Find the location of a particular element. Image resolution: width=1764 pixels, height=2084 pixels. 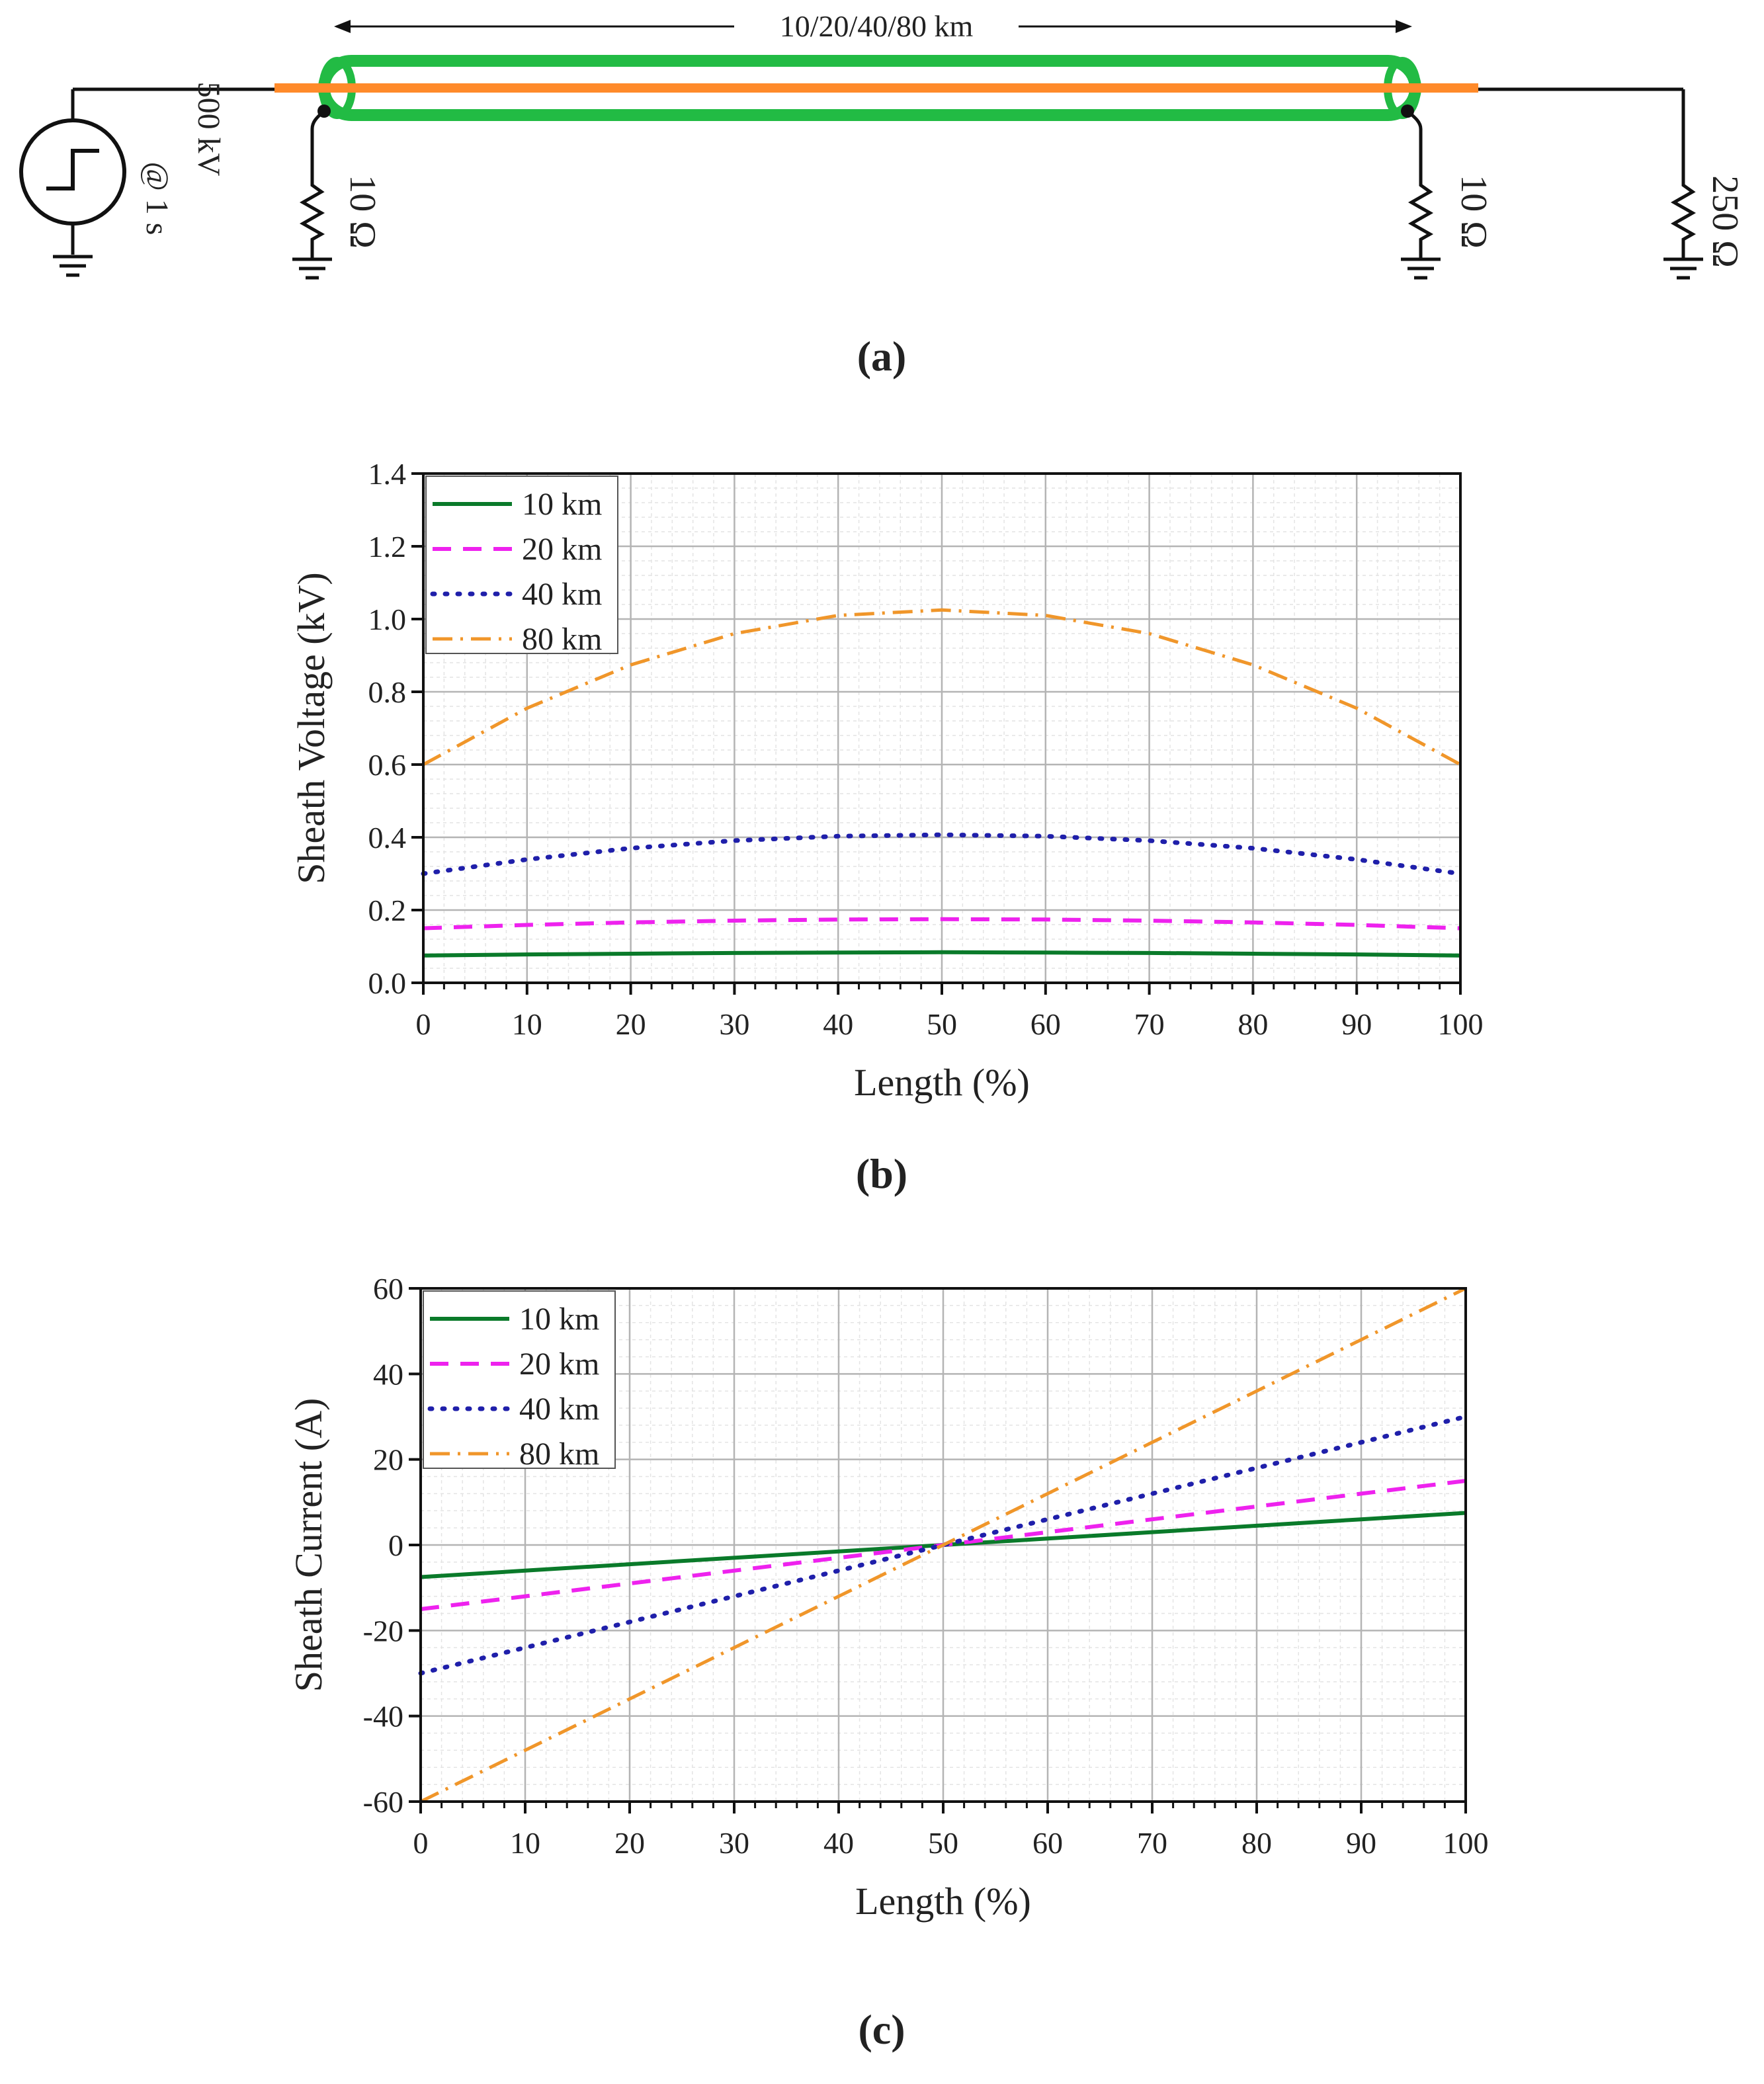

y-tick-label: 40 is located at coordinates (388, 1374).